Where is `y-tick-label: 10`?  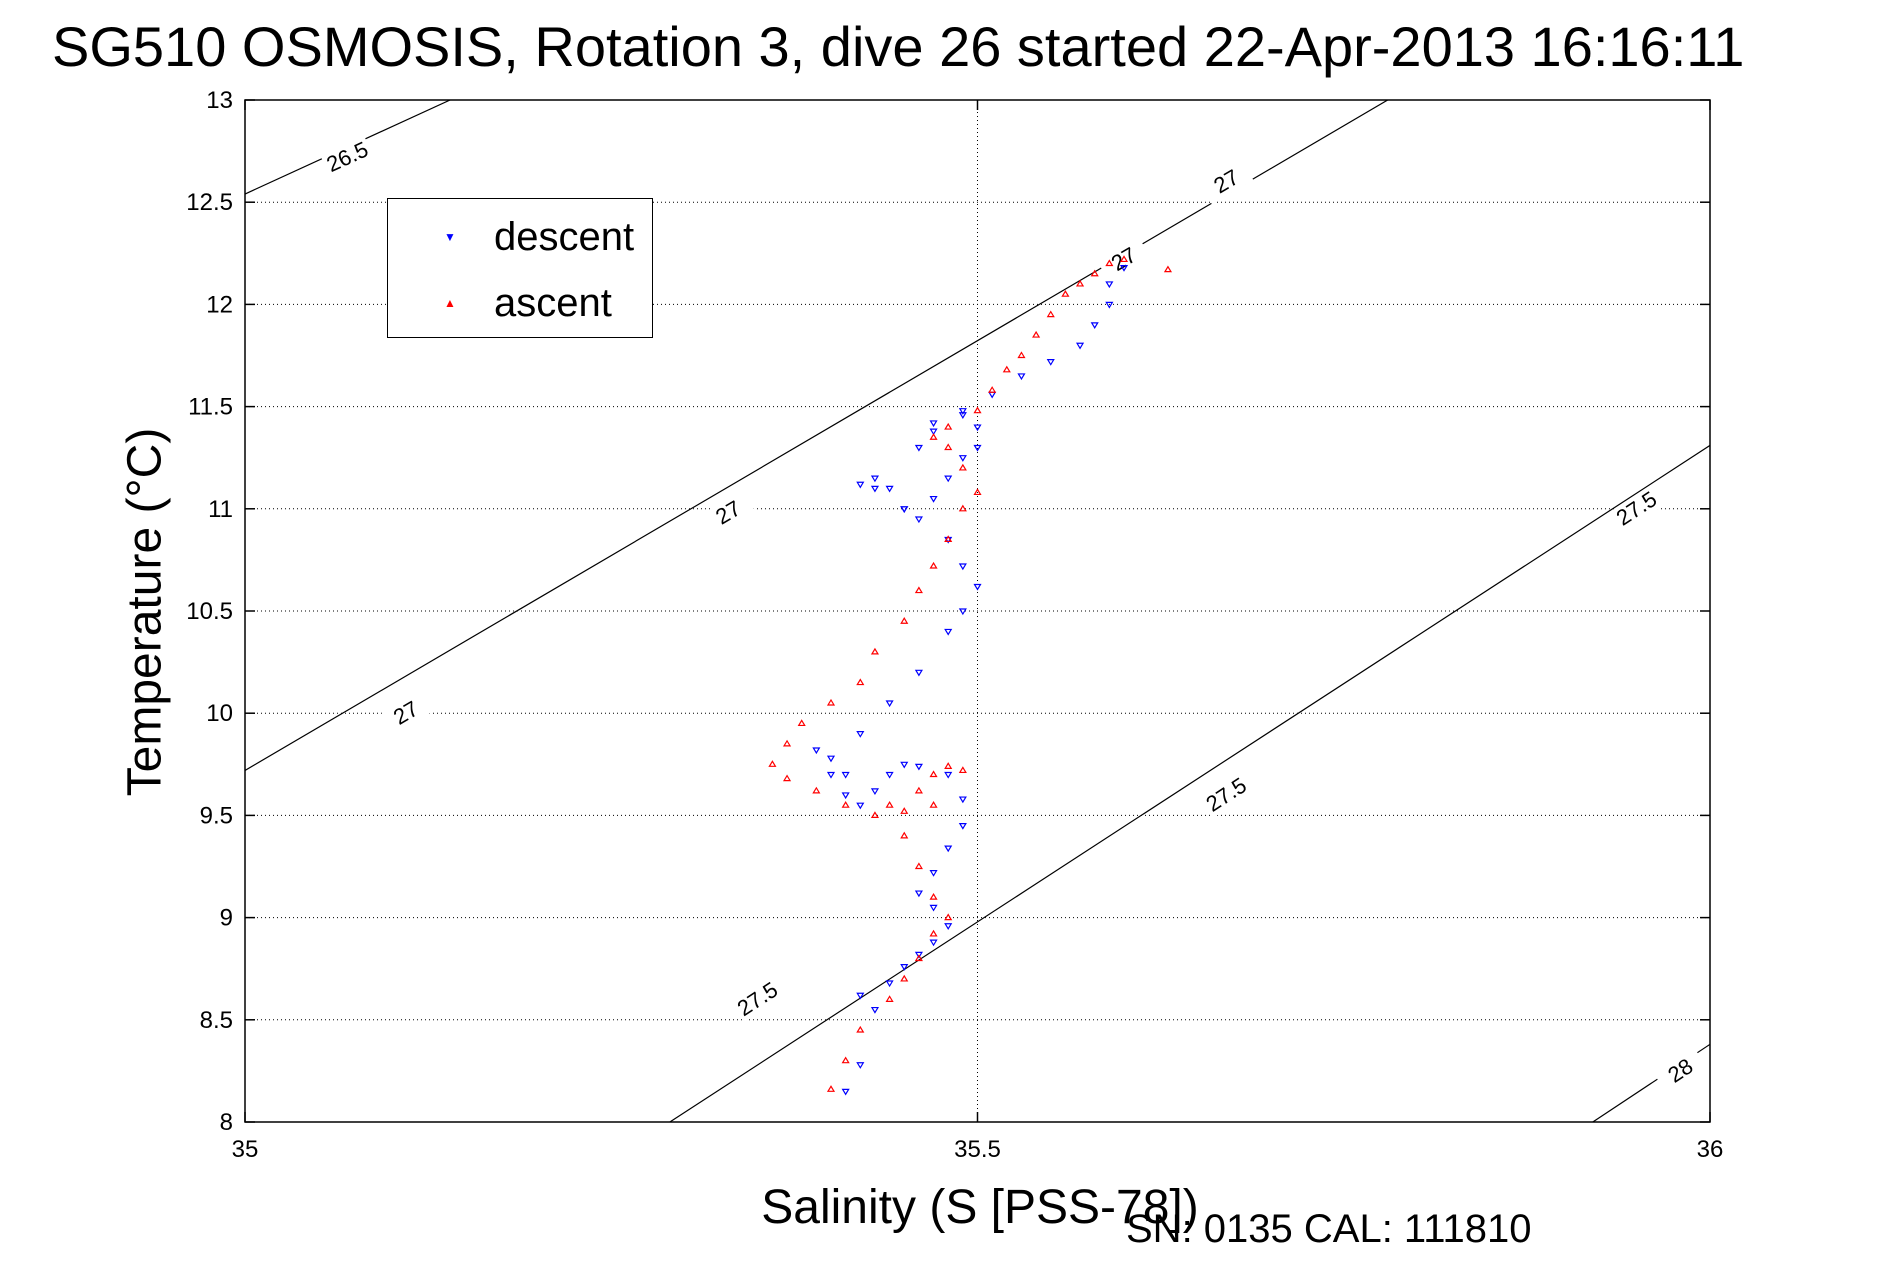
y-tick-label: 10 is located at coordinates (219, 713).